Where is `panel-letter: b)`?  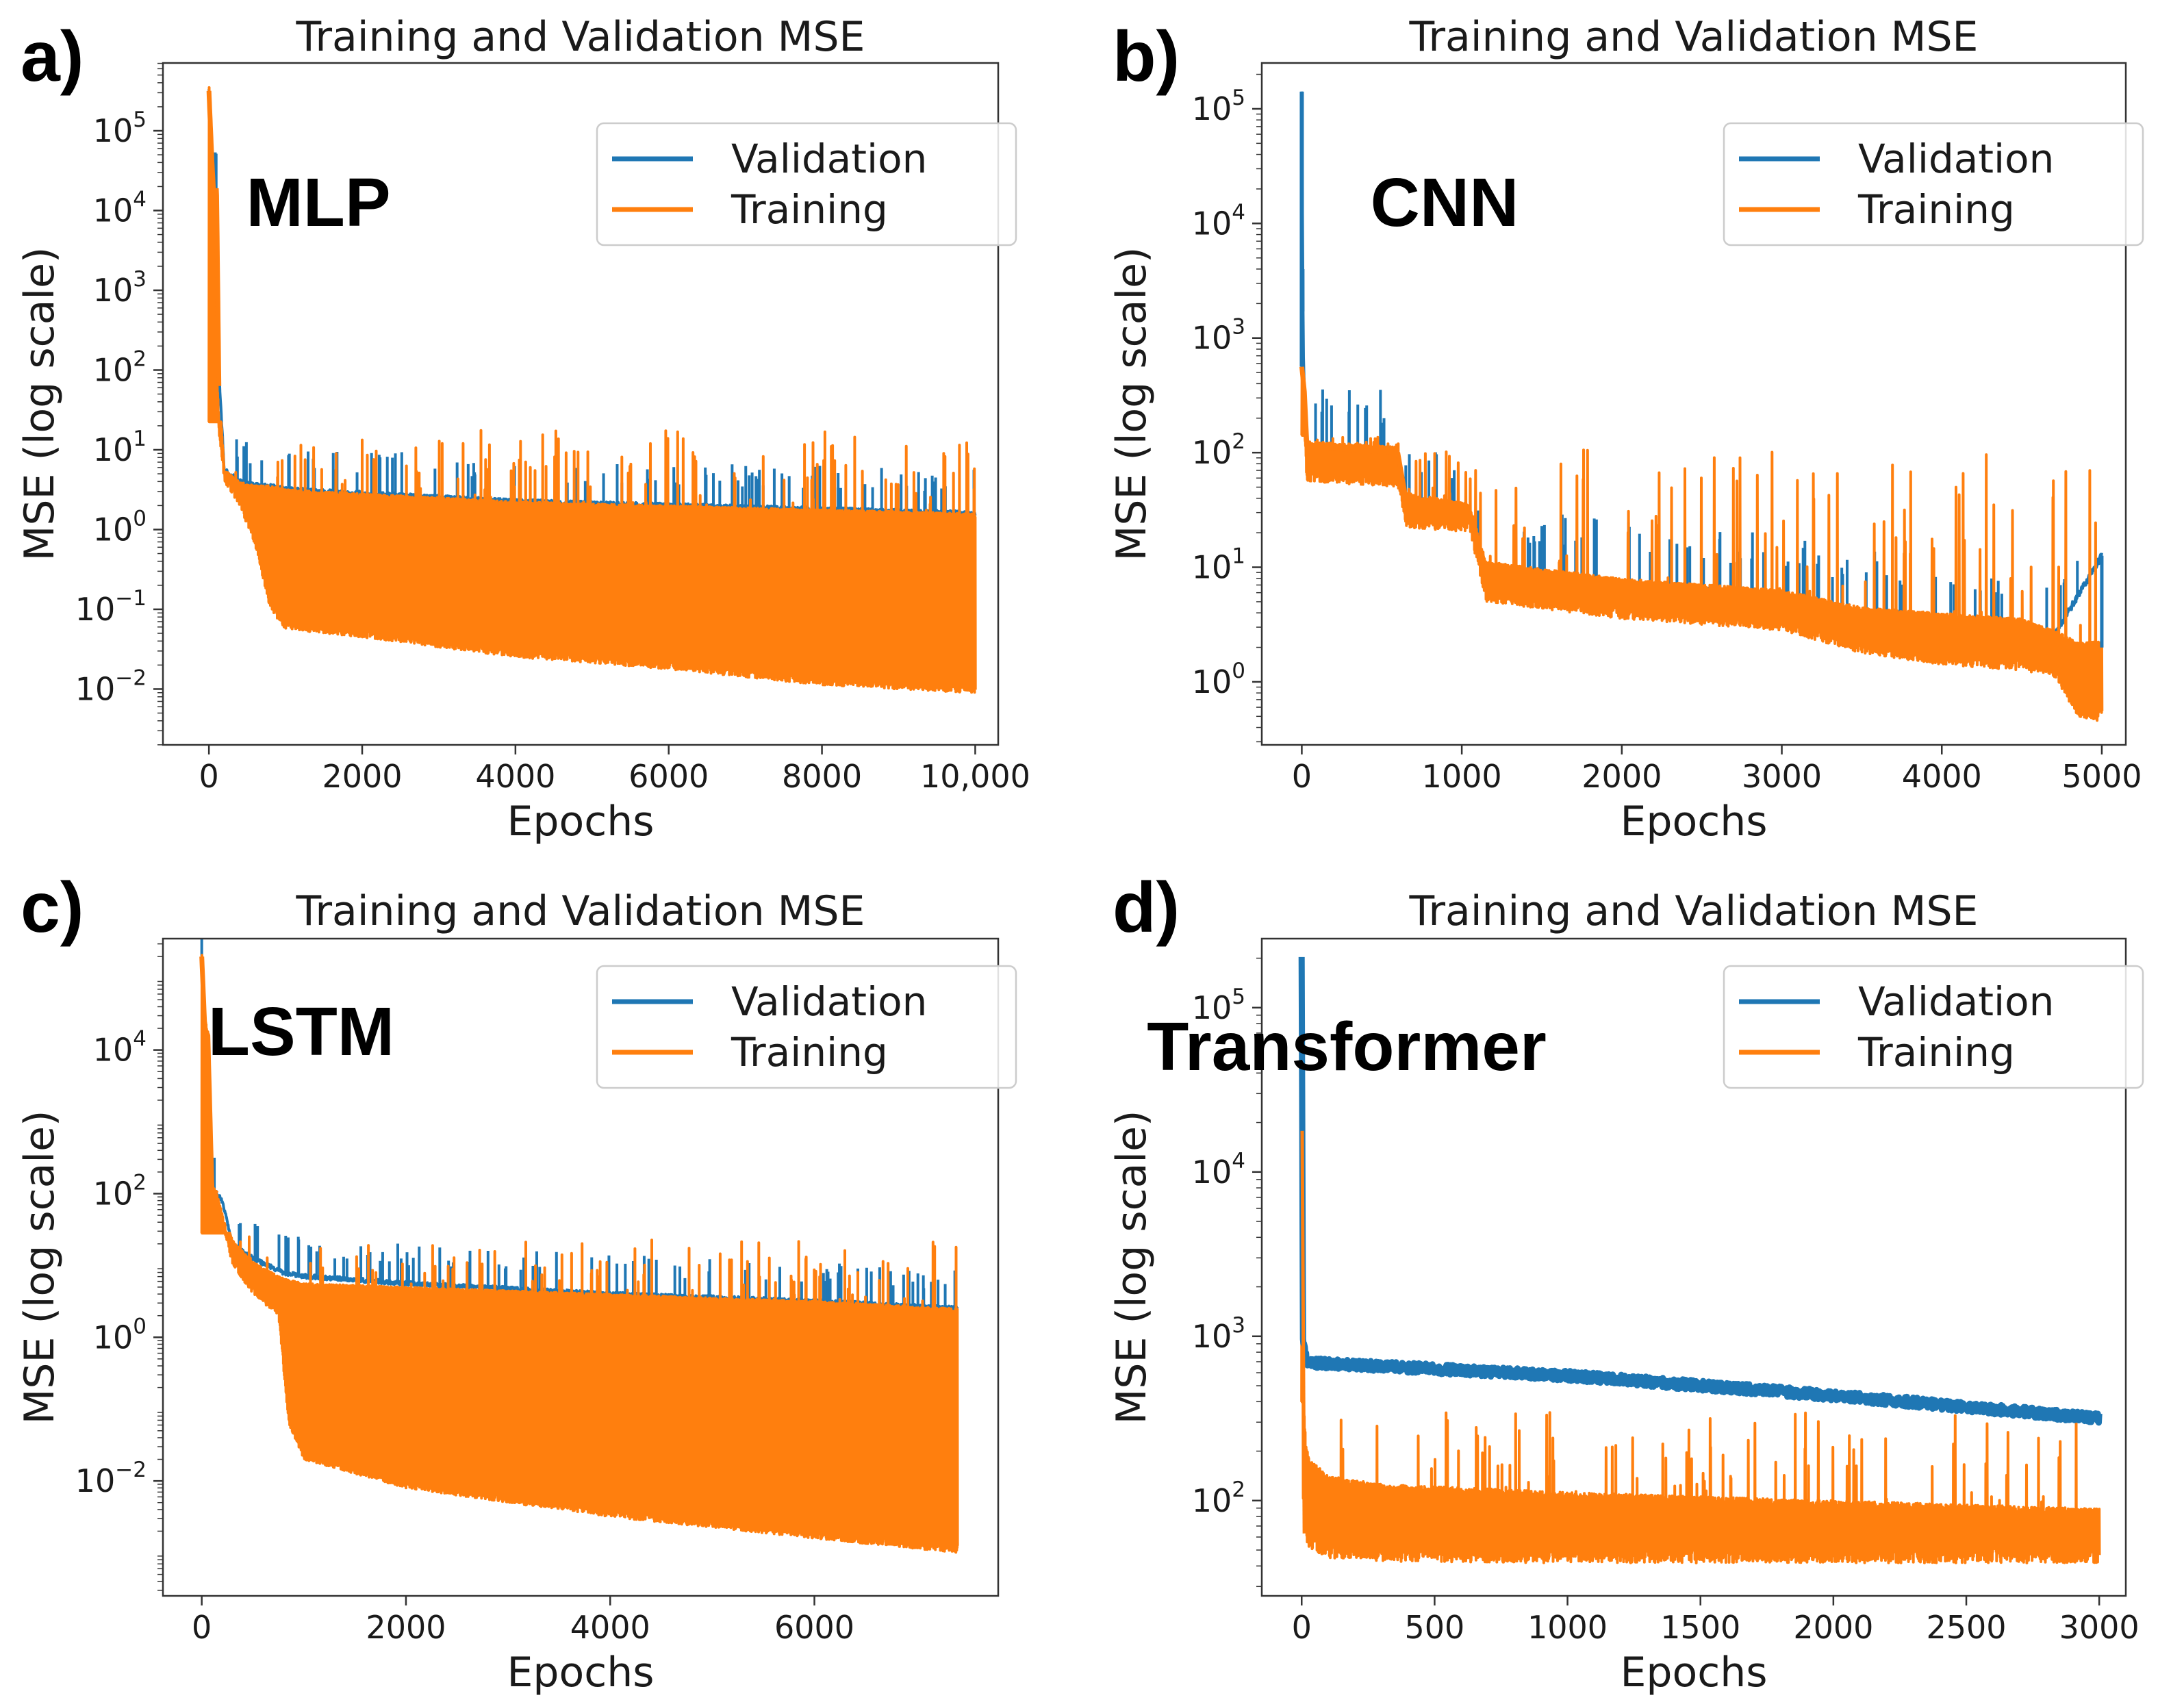
panel-letter: b) is located at coordinates (1146, 57).